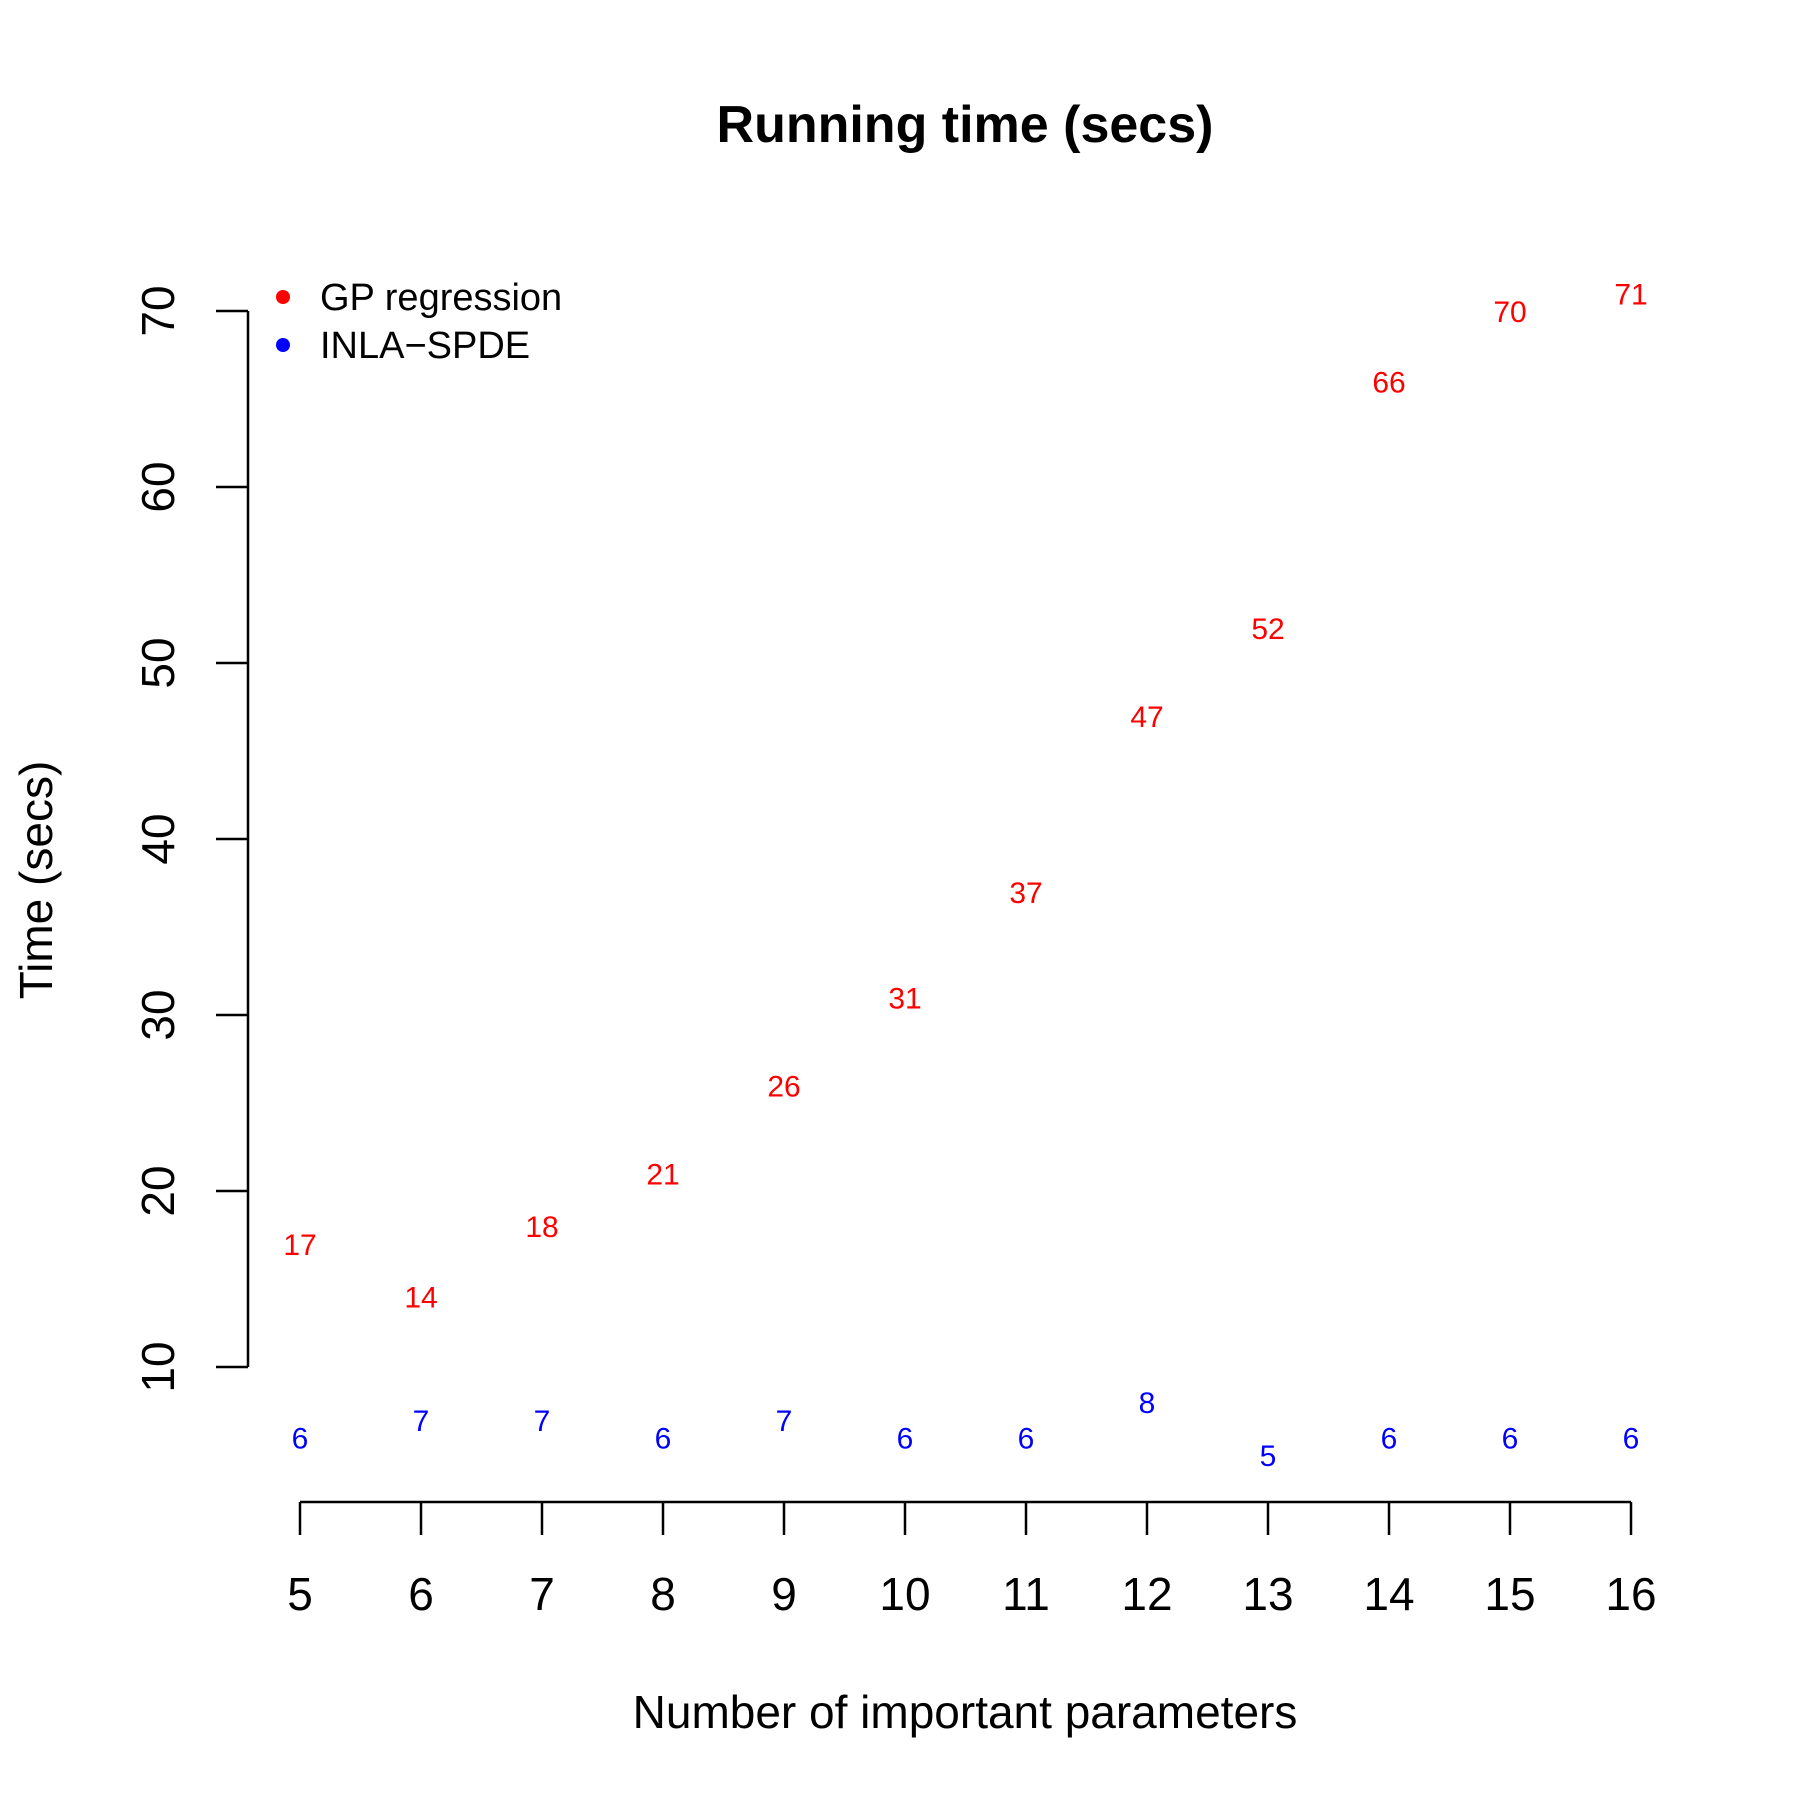  What do you see at coordinates (299, 1245) in the screenshot?
I see `point-label: 17` at bounding box center [299, 1245].